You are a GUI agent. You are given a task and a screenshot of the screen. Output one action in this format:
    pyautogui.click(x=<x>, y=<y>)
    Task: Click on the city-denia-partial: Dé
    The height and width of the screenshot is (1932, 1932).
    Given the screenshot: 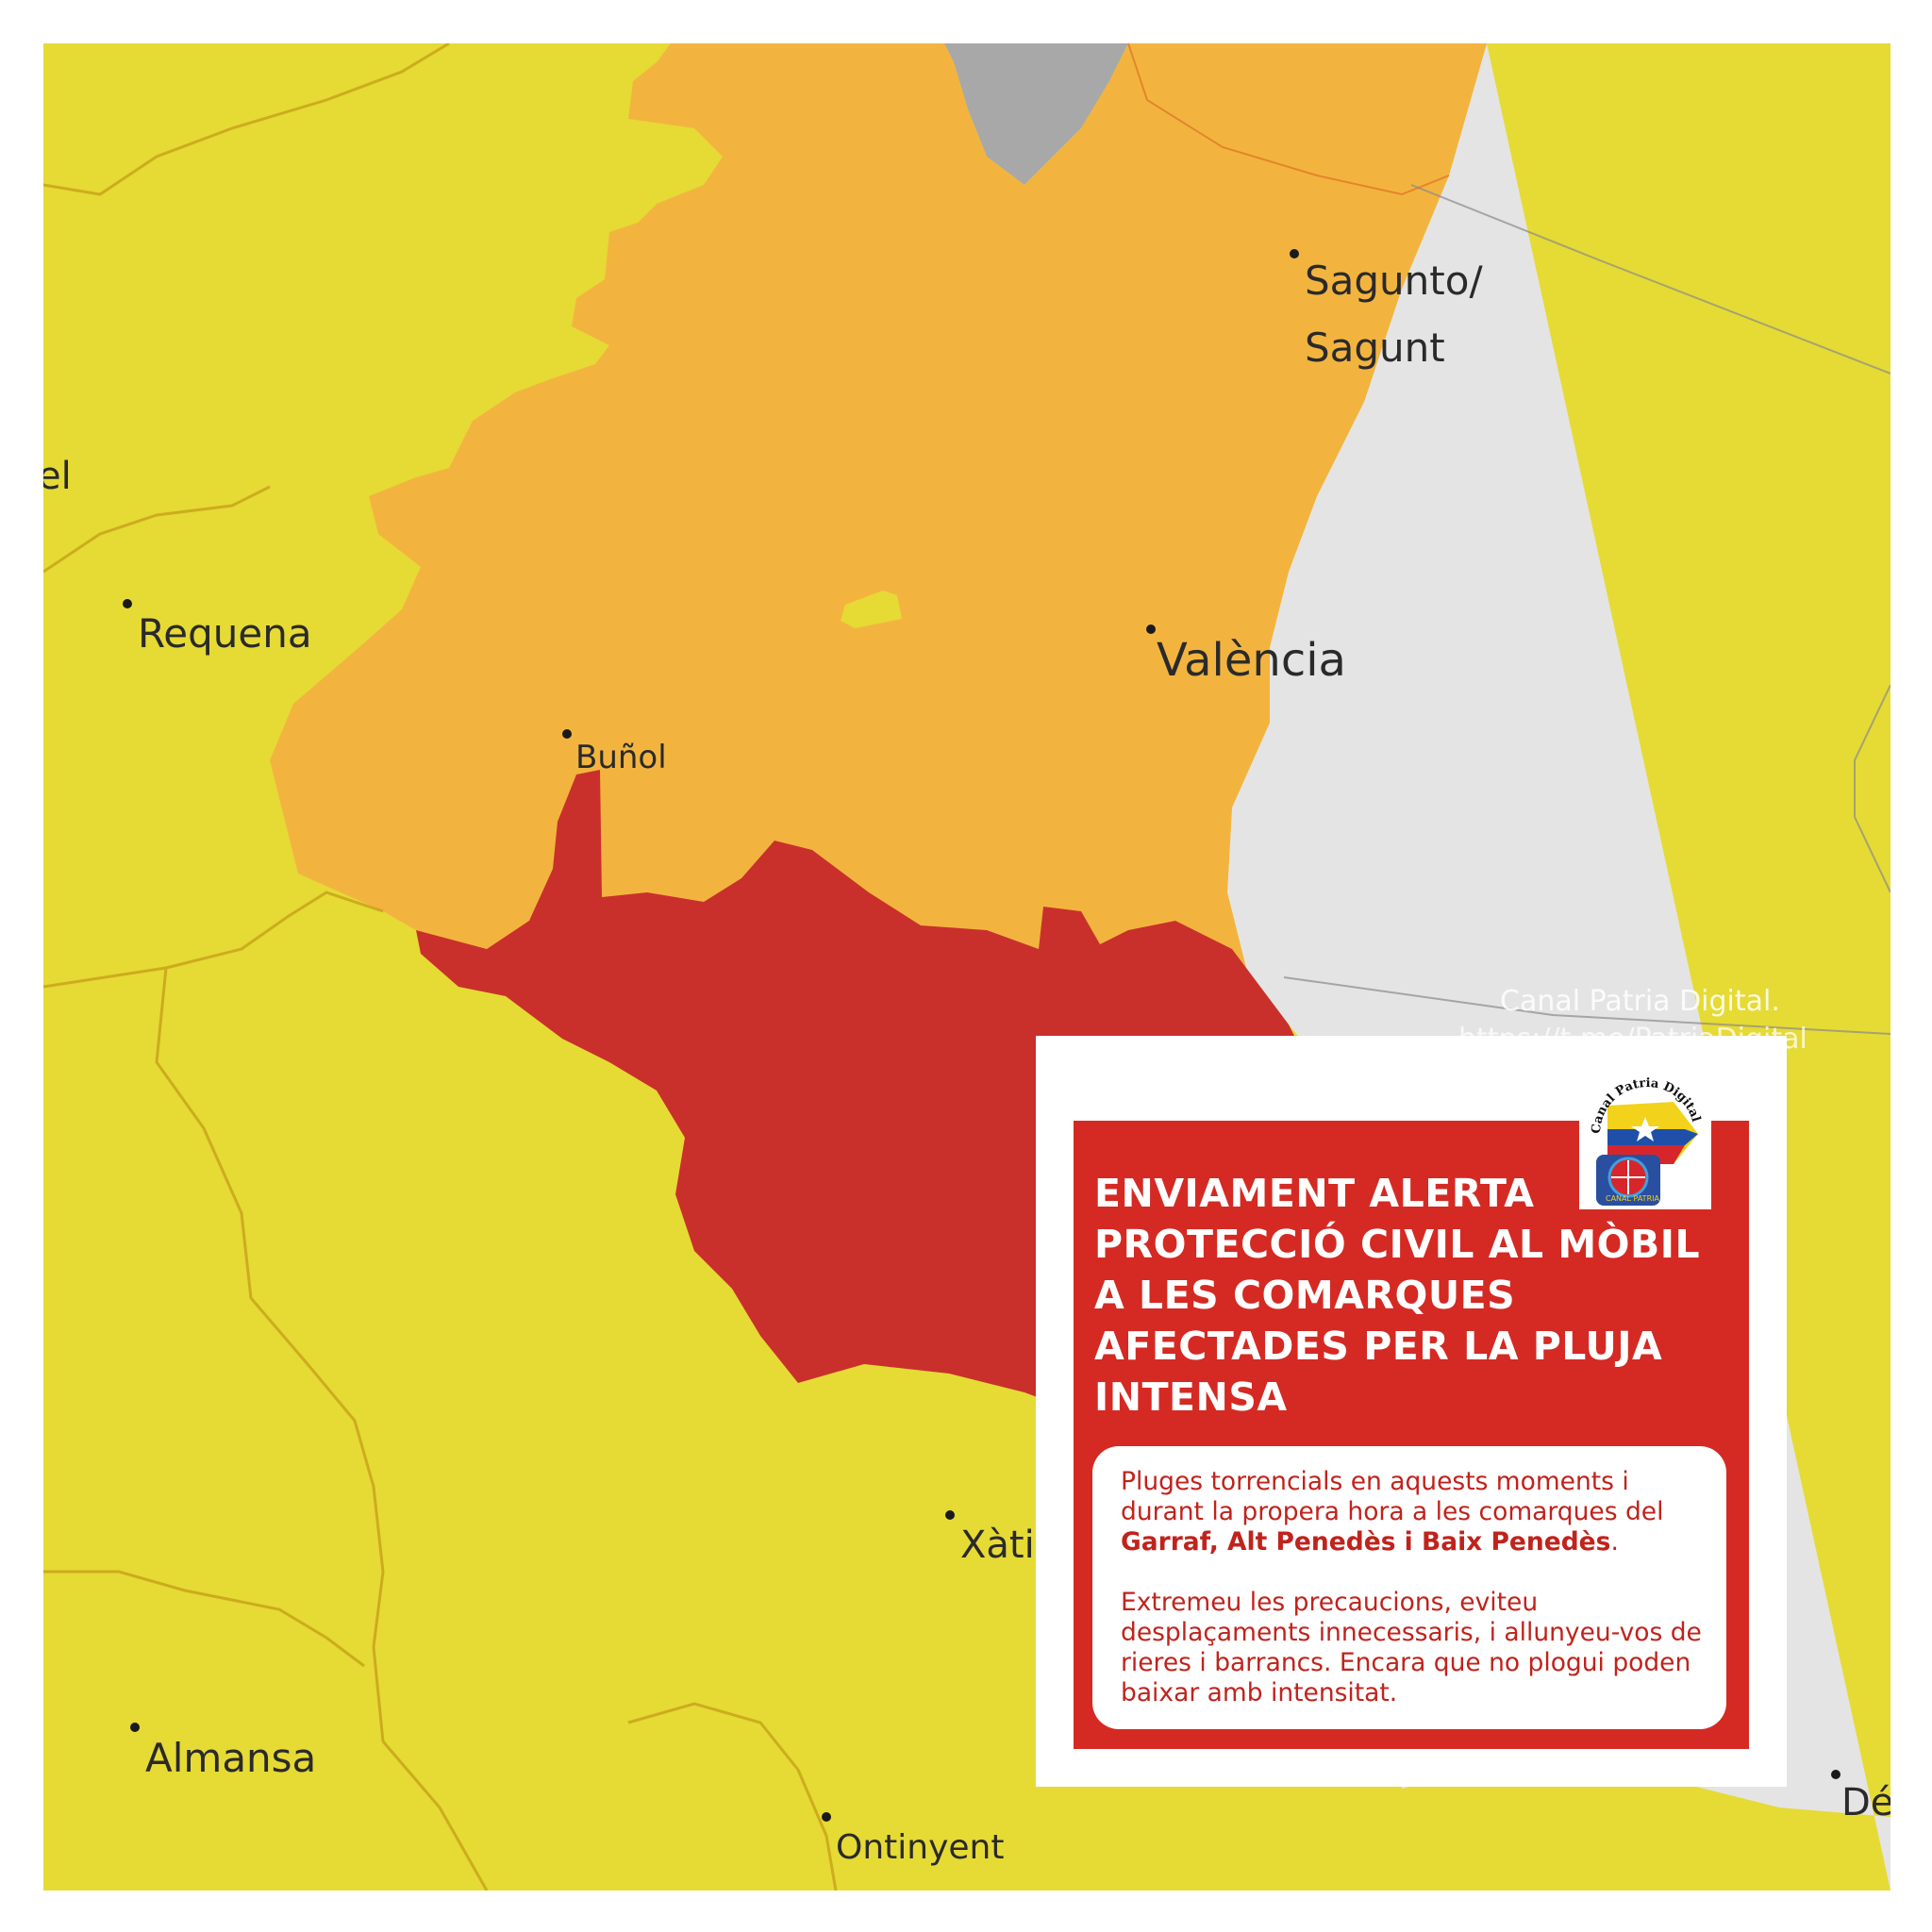 What is the action you would take?
    pyautogui.click(x=1861, y=1797)
    